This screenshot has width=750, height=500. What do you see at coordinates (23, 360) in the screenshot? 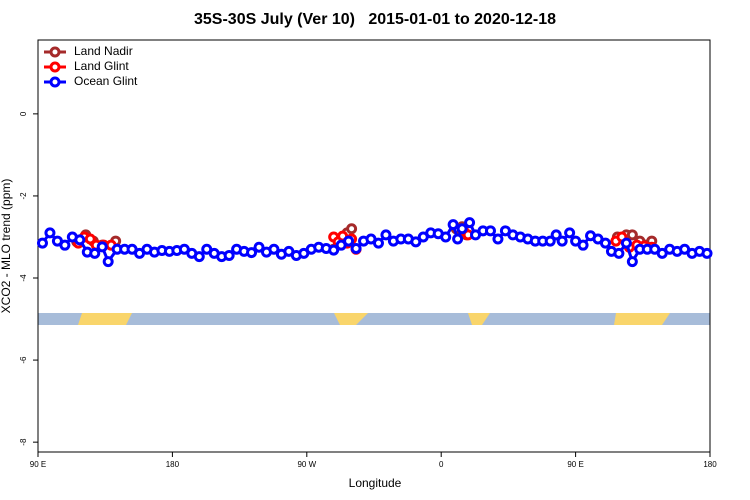
I see `y-tick-label: -6` at bounding box center [23, 360].